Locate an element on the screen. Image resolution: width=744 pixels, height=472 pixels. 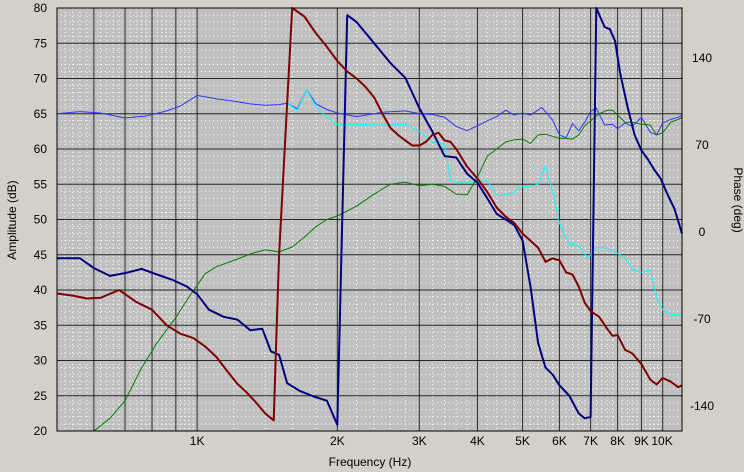
y-tick-label-0: 20 is located at coordinates (41, 431).